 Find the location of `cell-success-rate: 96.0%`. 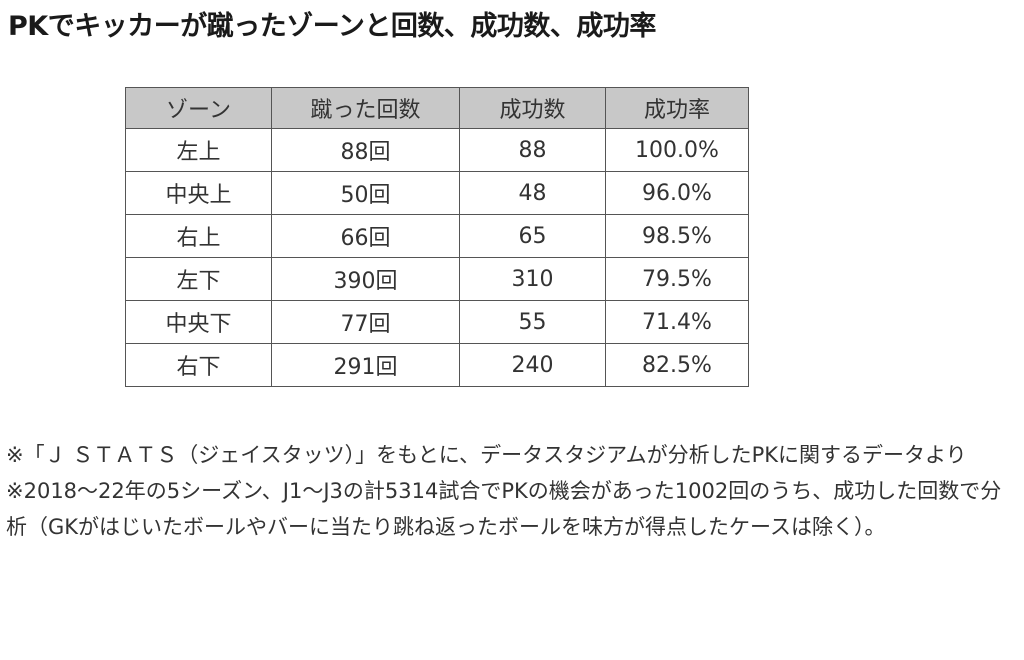

cell-success-rate: 96.0% is located at coordinates (677, 193).